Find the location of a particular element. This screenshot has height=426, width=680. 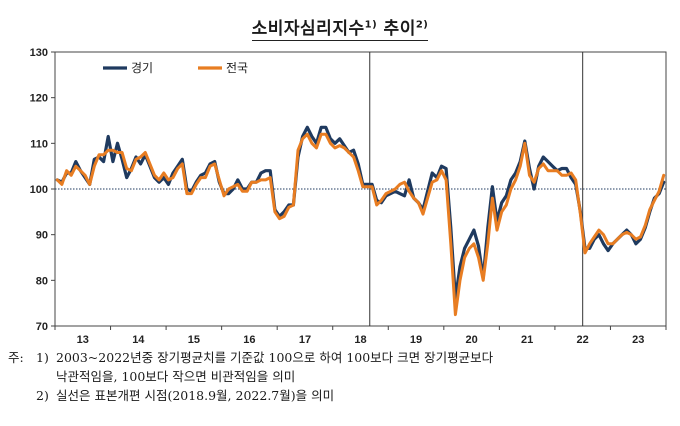

title-main: 소비자심리지수 is located at coordinates (308, 29).